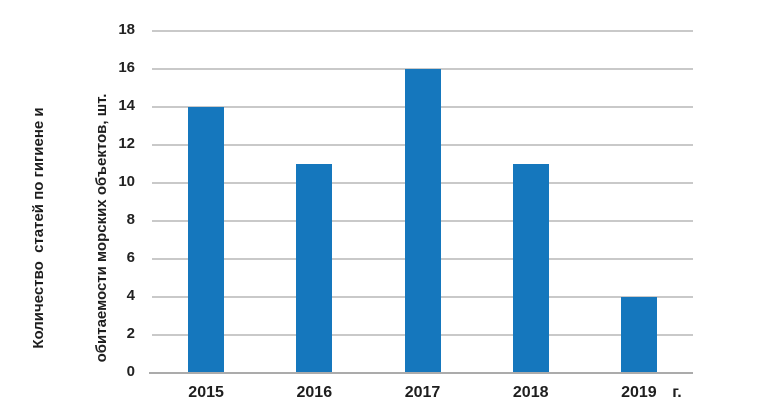 This screenshot has width=759, height=413. Describe the element at coordinates (206, 240) in the screenshot. I see `bar-2015` at that location.